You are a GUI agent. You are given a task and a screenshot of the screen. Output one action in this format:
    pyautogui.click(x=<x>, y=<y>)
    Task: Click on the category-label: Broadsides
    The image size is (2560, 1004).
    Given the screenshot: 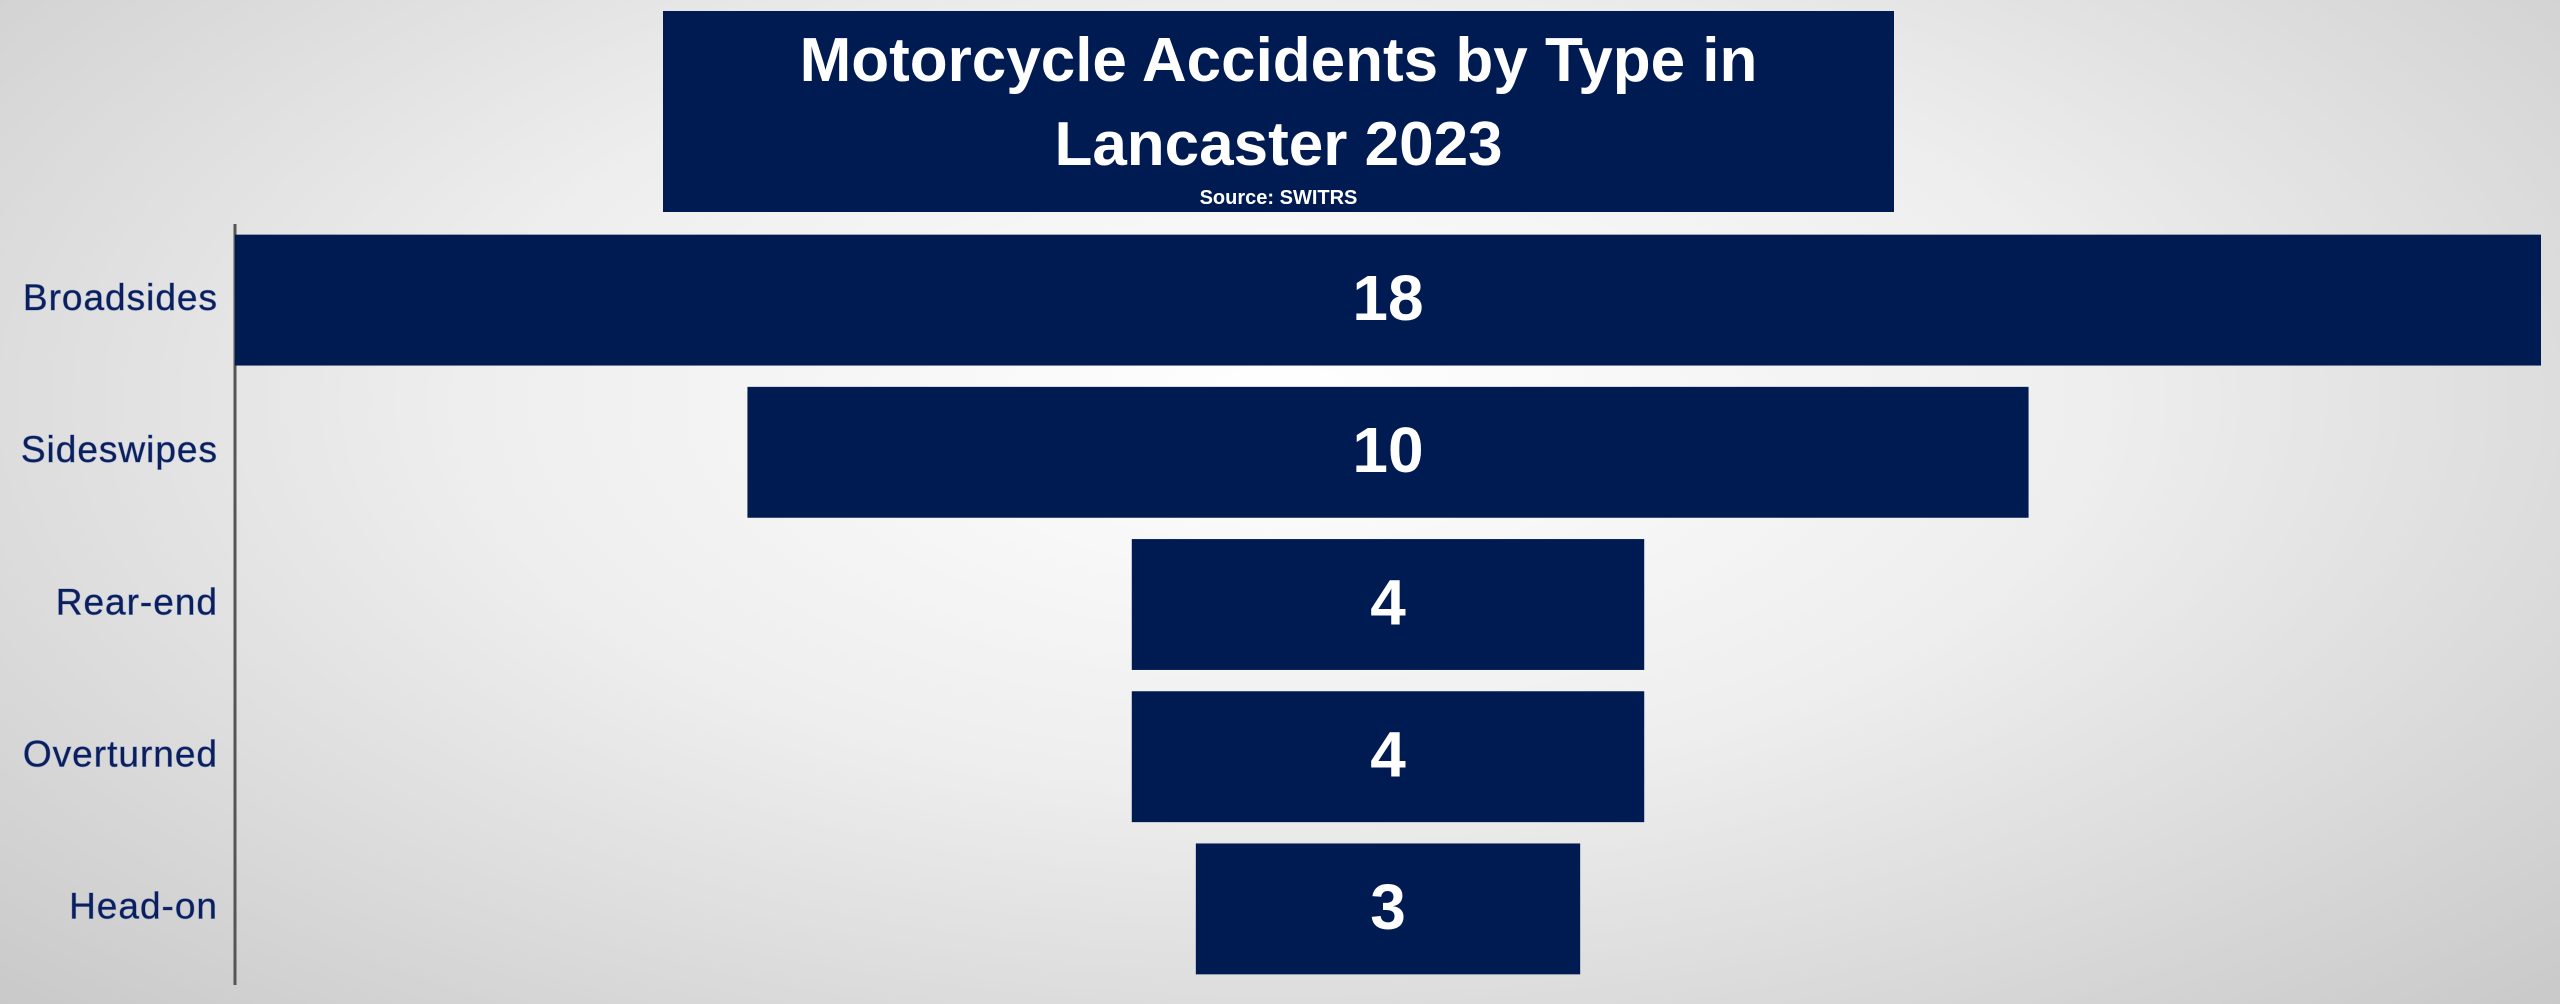 What is the action you would take?
    pyautogui.click(x=120, y=297)
    